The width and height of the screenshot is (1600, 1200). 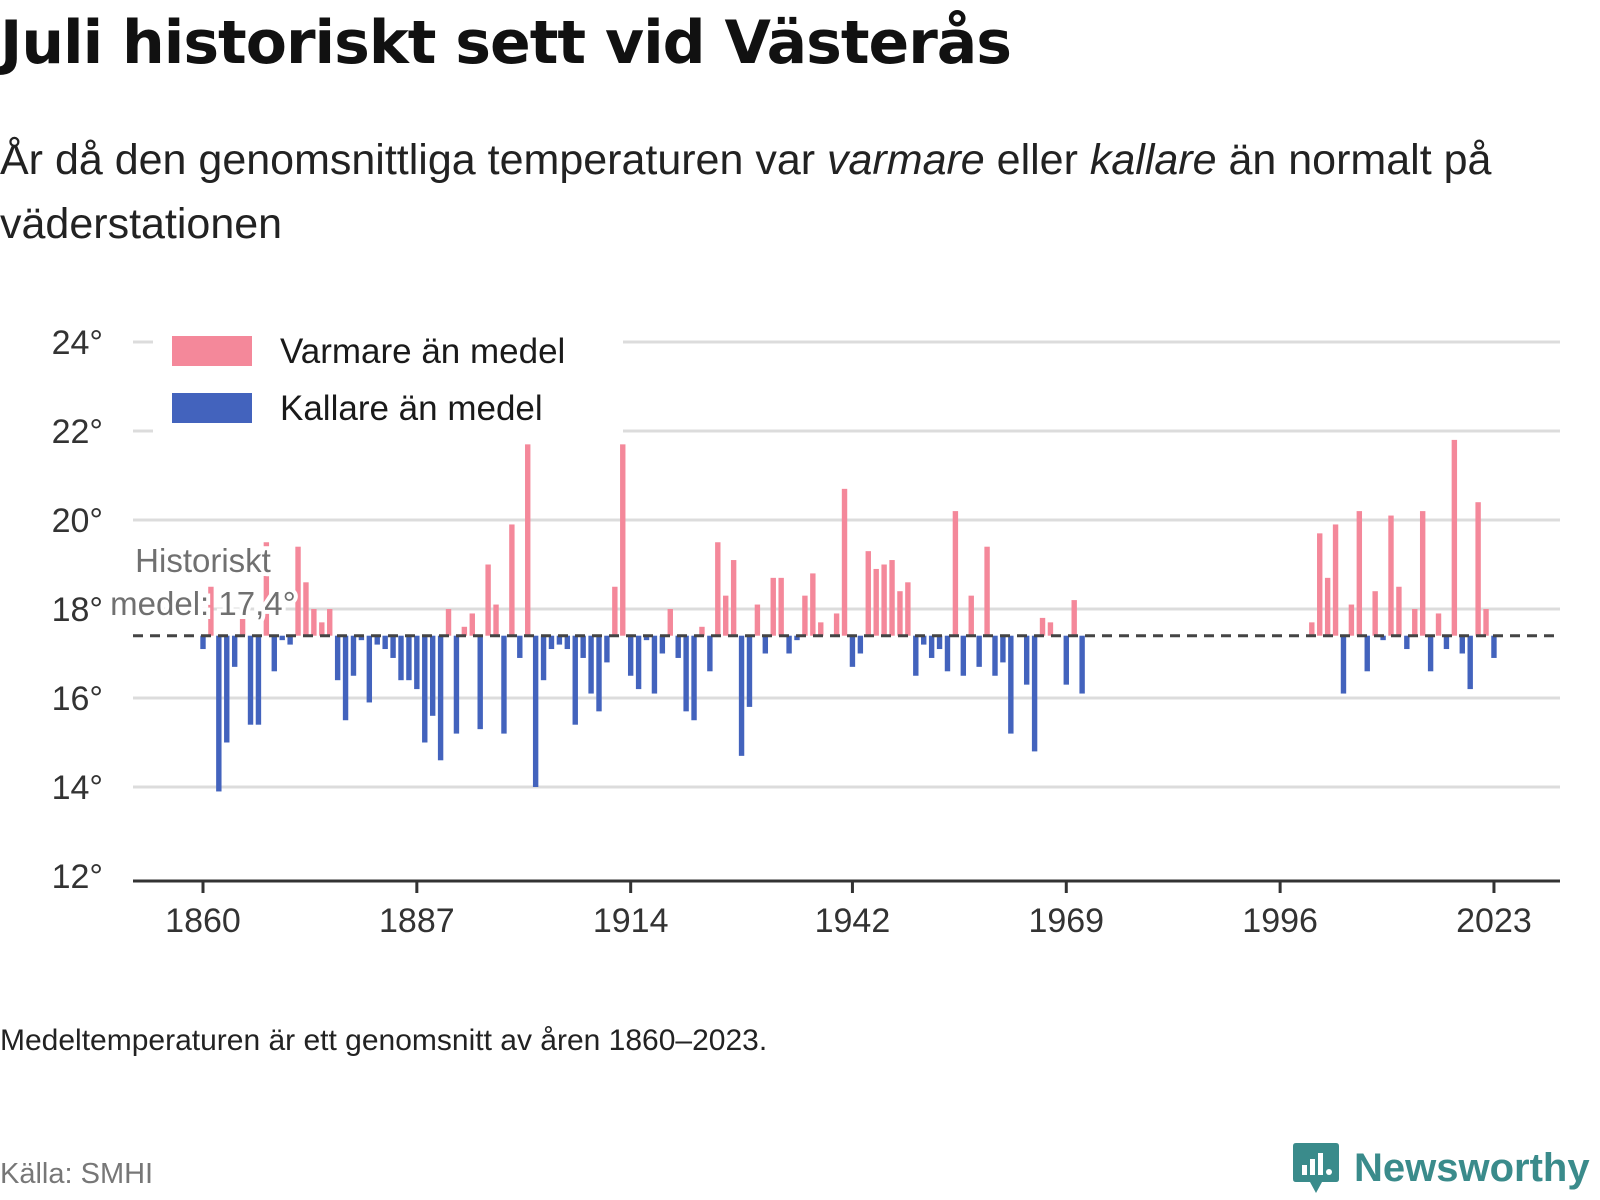 What do you see at coordinates (906, 160) in the screenshot?
I see `subtitle-warm-word: varmare` at bounding box center [906, 160].